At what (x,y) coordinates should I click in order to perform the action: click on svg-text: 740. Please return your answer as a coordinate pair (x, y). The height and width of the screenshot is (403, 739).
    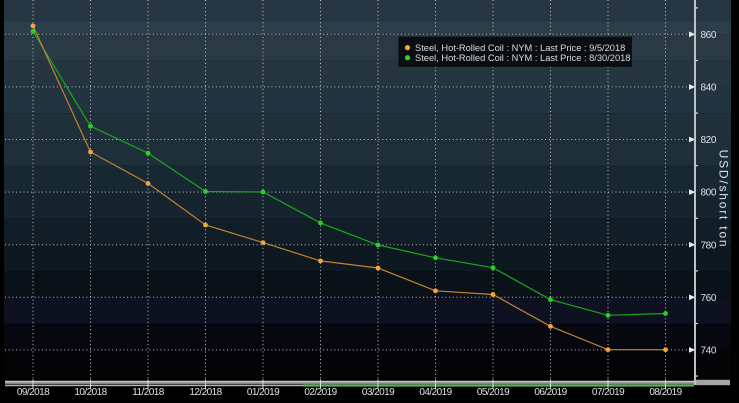
    Looking at the image, I should click on (709, 351).